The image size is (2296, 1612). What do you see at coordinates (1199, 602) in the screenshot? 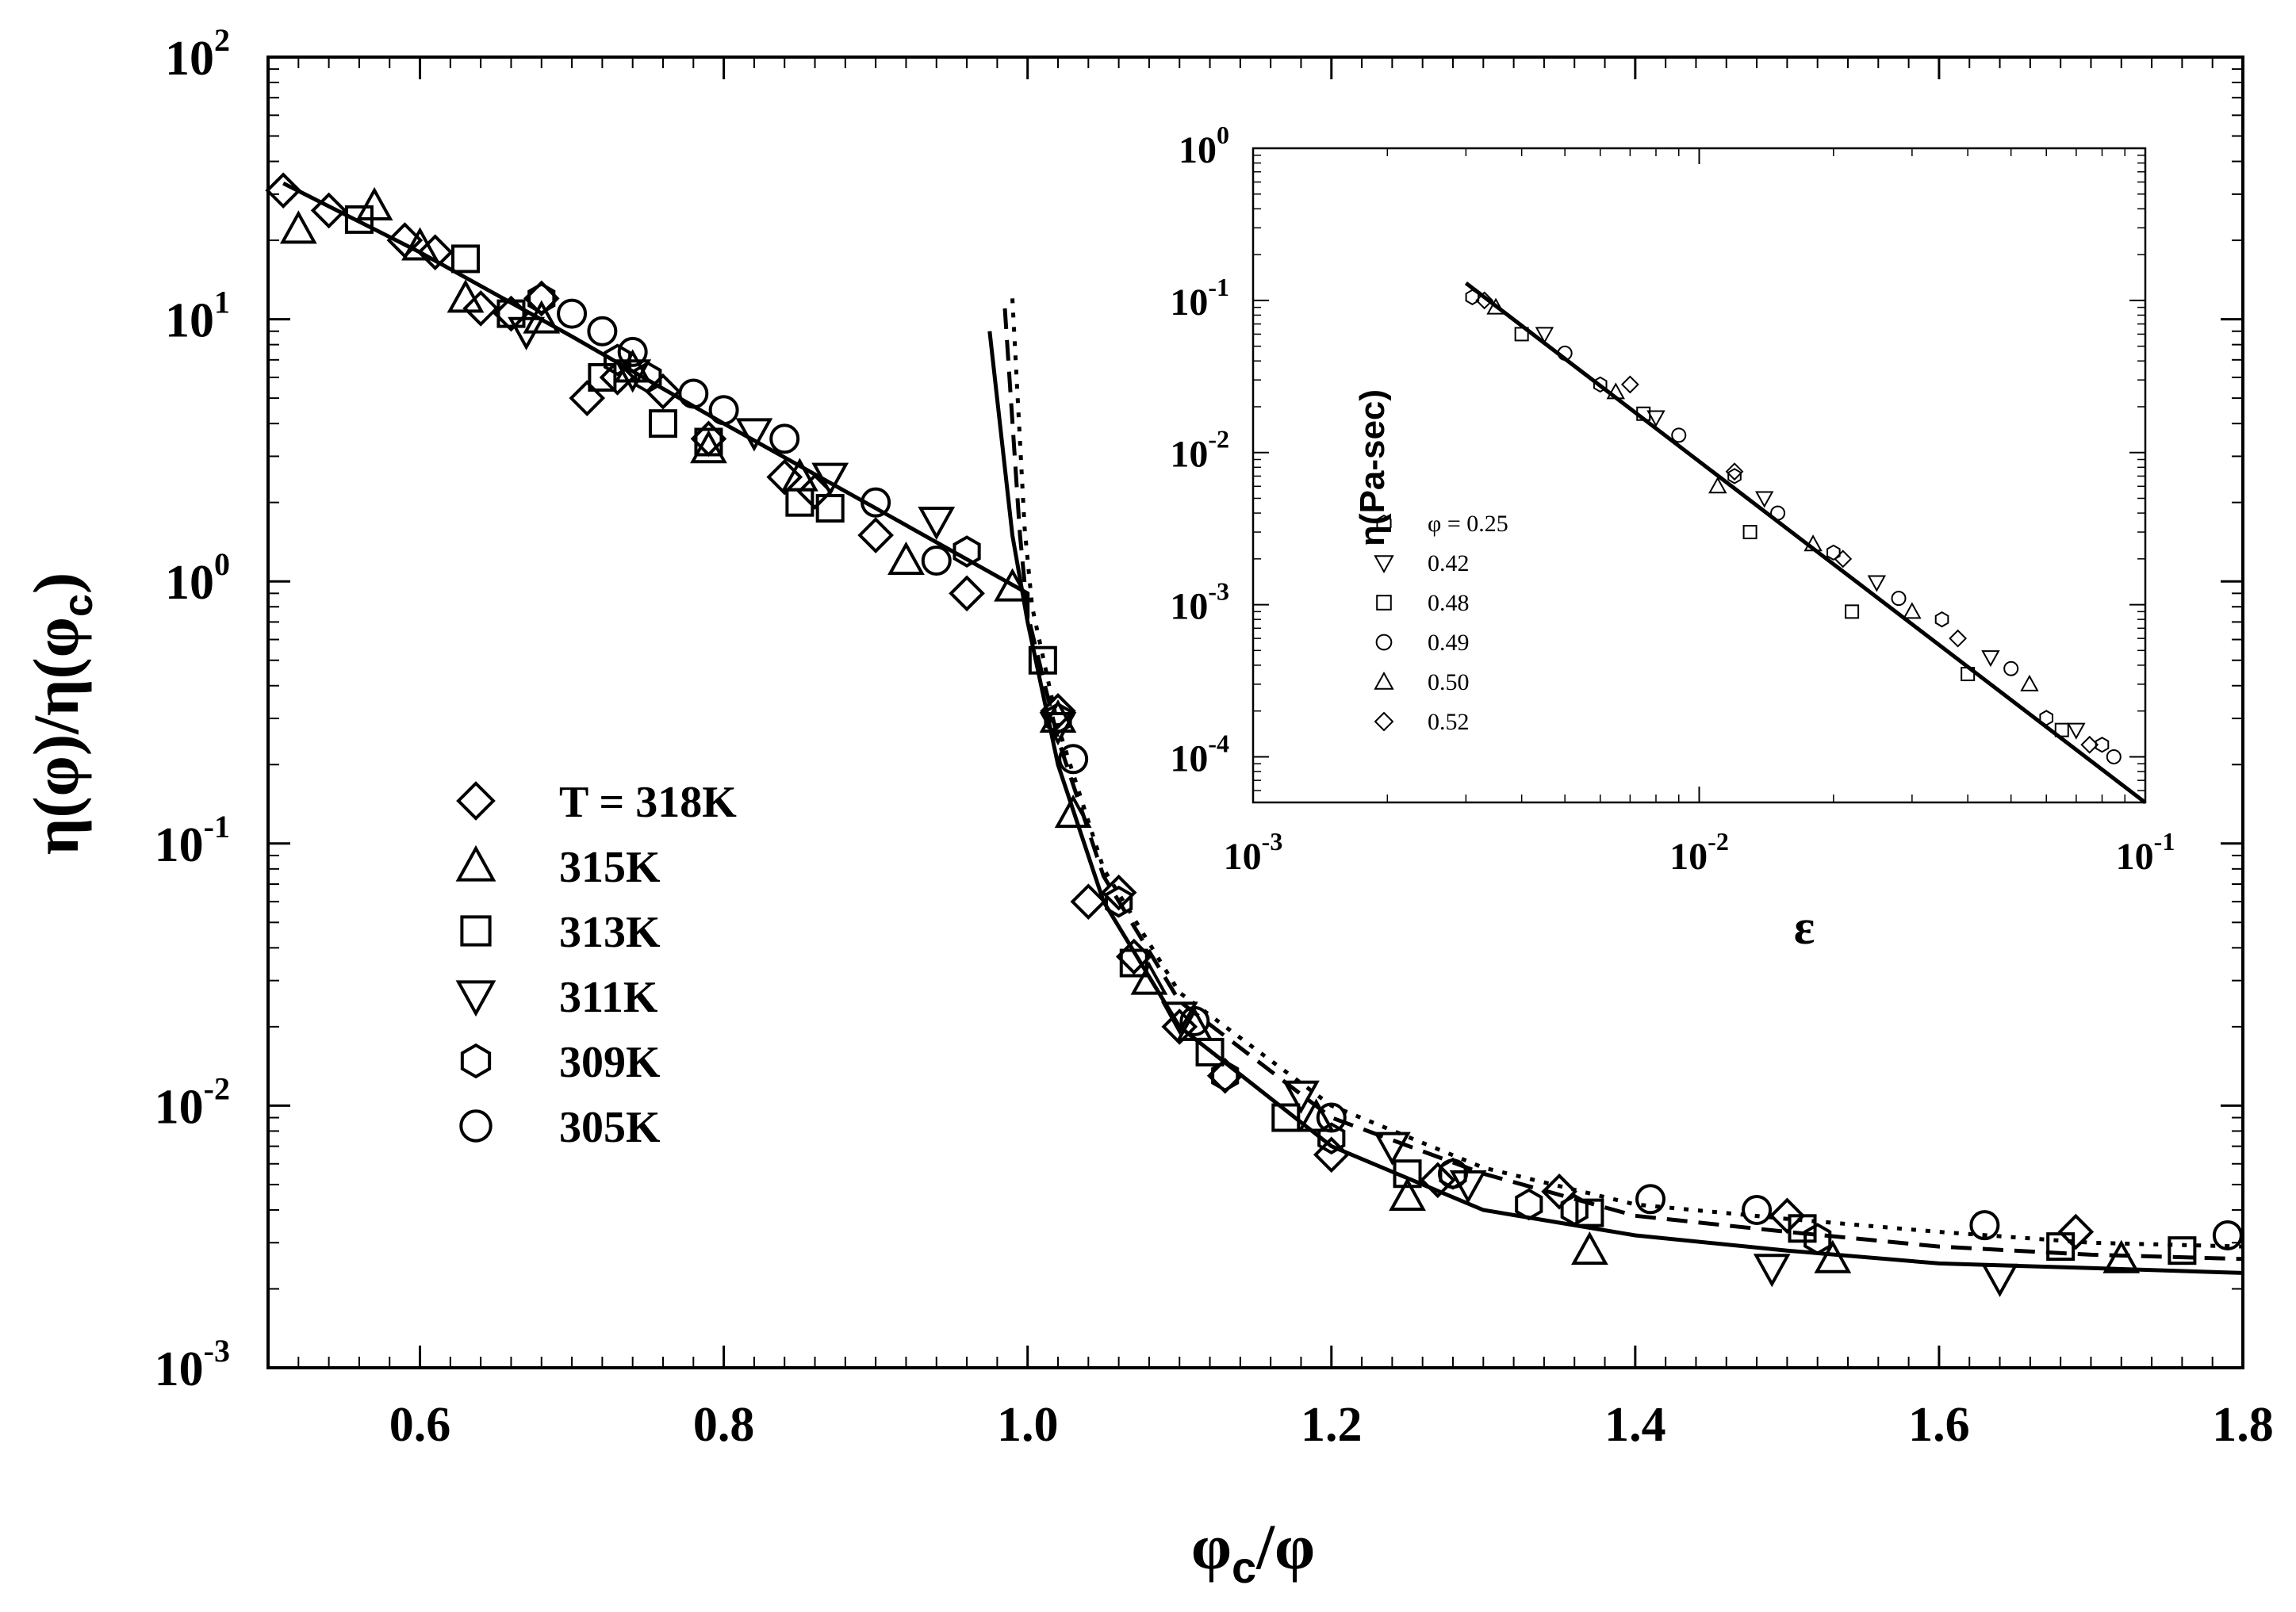
I see `inset-y-tick-label: 10⁻³` at bounding box center [1199, 602].